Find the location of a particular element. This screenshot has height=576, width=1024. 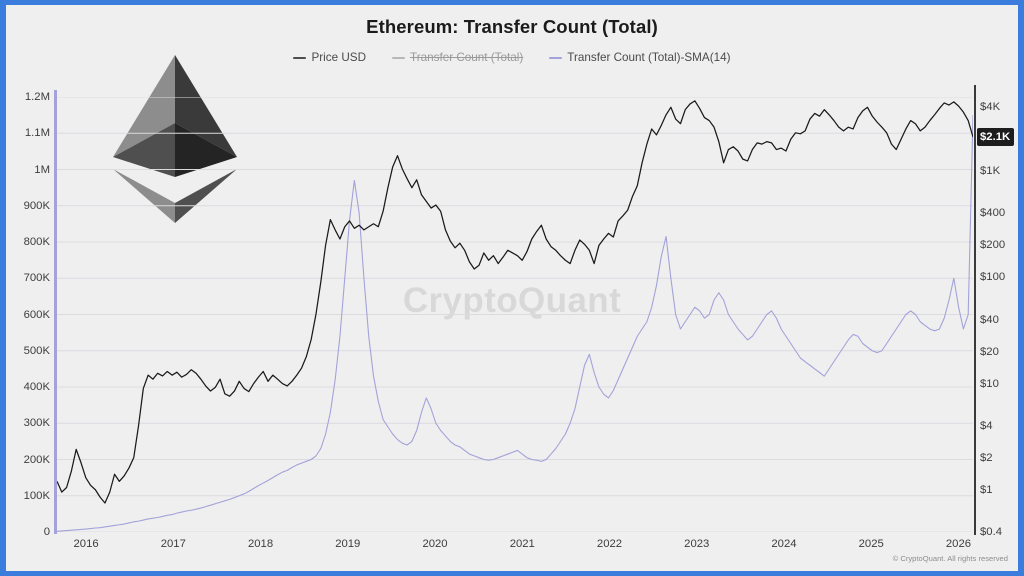

y-axis-right-line is located at coordinates (975, 310).